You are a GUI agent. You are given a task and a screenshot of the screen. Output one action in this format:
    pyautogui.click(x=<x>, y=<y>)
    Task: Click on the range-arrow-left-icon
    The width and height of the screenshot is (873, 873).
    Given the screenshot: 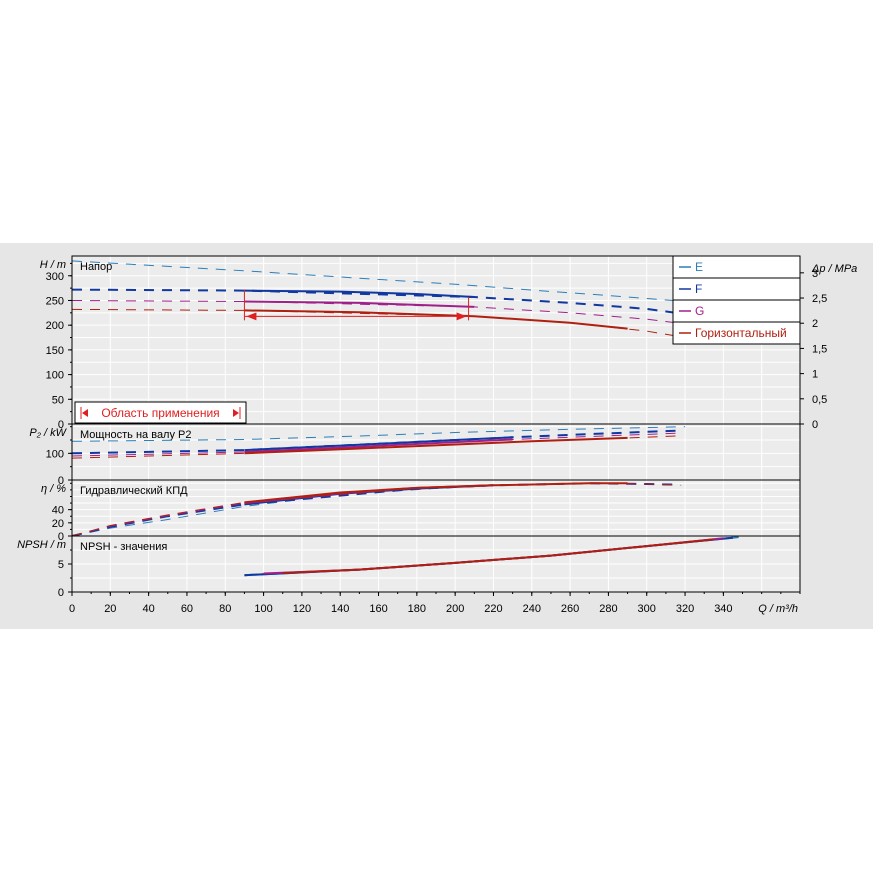 What is the action you would take?
    pyautogui.click(x=251, y=316)
    